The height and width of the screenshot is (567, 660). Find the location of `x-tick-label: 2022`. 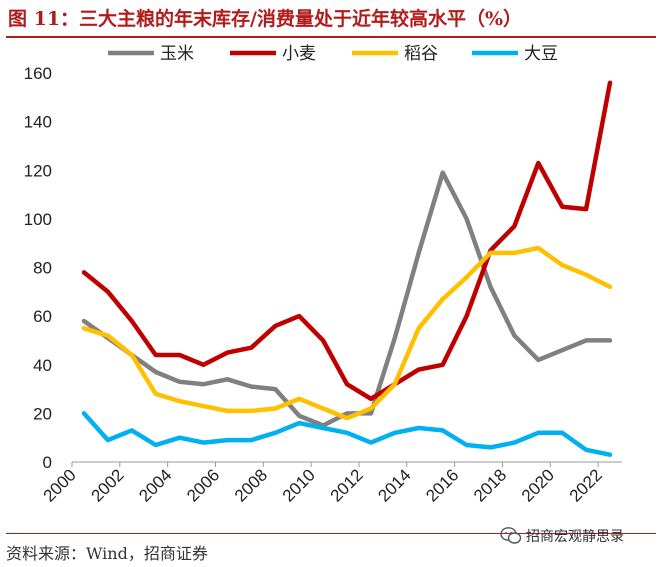

x-tick-label: 2022 is located at coordinates (586, 485).